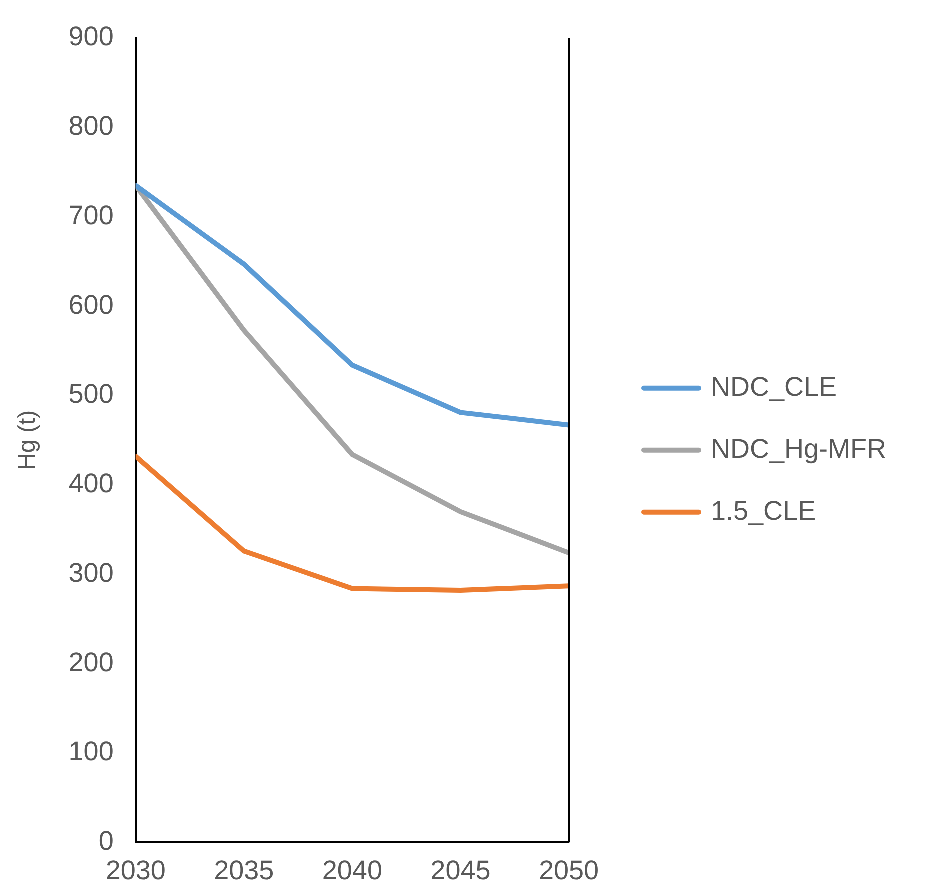 The height and width of the screenshot is (891, 944). Describe the element at coordinates (91, 37) in the screenshot. I see `y-tick-label: 900` at that location.